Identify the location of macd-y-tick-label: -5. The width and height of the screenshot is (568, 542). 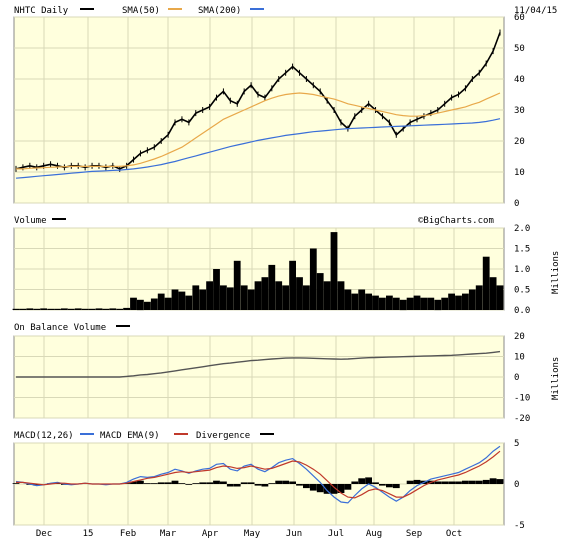
(519, 526).